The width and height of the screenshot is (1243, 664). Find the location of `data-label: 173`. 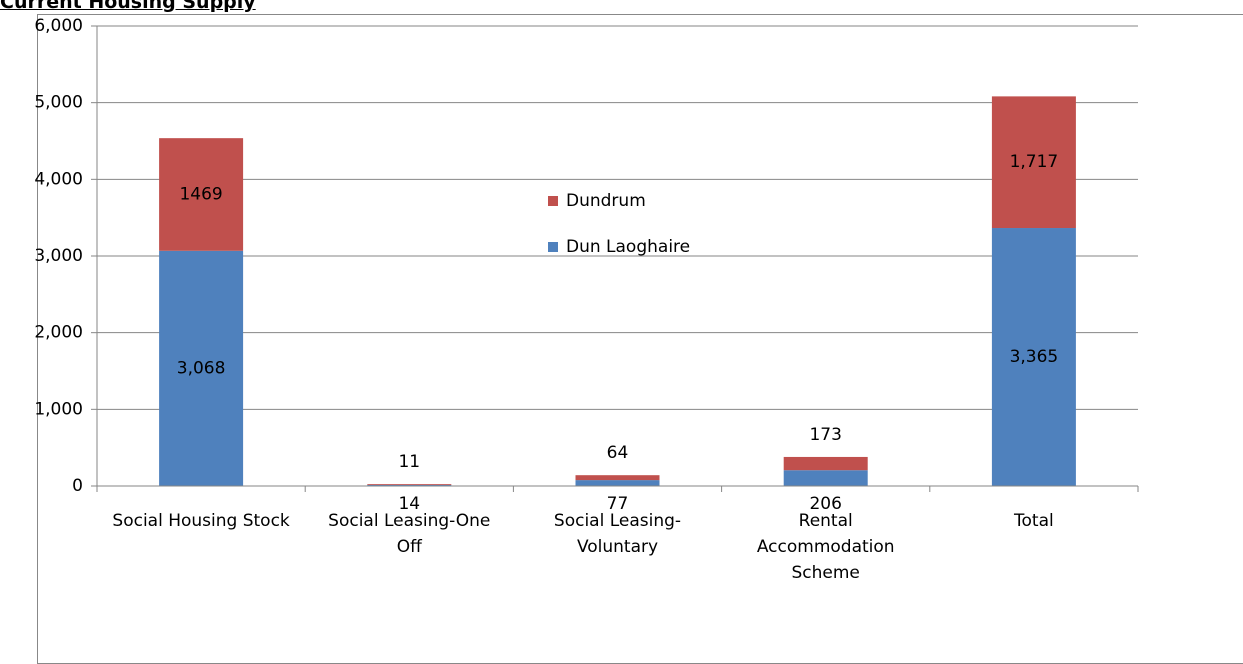

data-label: 173 is located at coordinates (825, 435).